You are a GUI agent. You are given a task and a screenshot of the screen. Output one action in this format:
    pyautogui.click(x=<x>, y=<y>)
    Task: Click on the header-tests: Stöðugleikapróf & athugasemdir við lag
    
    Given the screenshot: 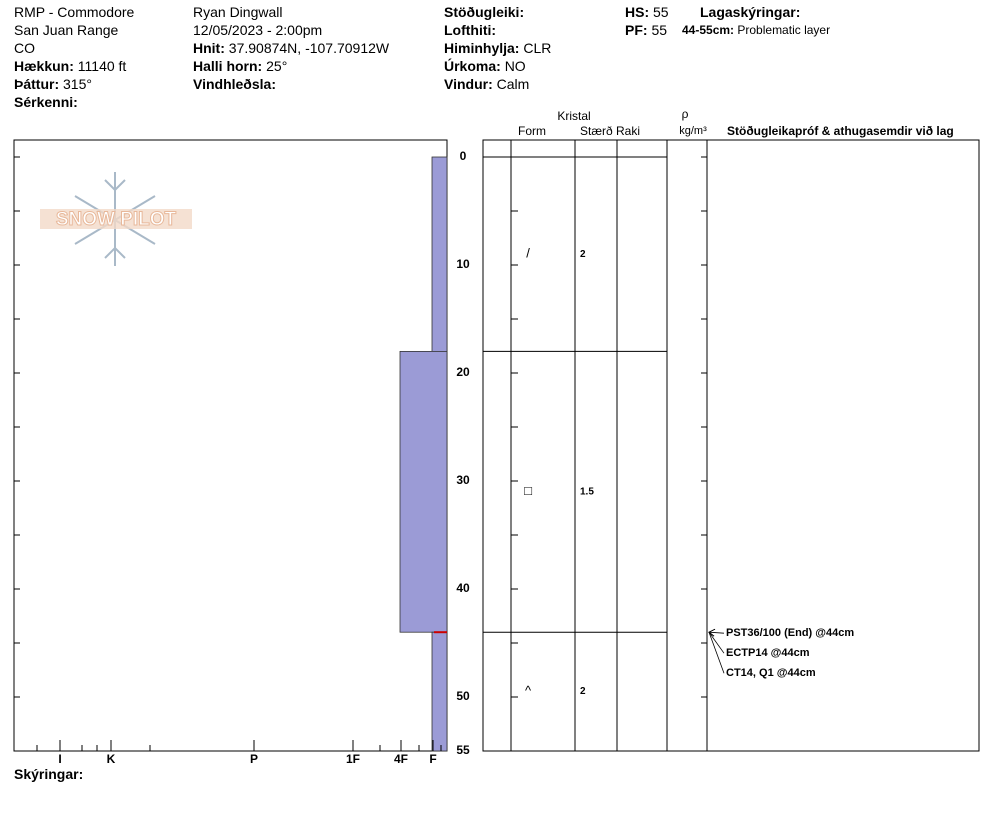 What is the action you would take?
    pyautogui.click(x=840, y=131)
    